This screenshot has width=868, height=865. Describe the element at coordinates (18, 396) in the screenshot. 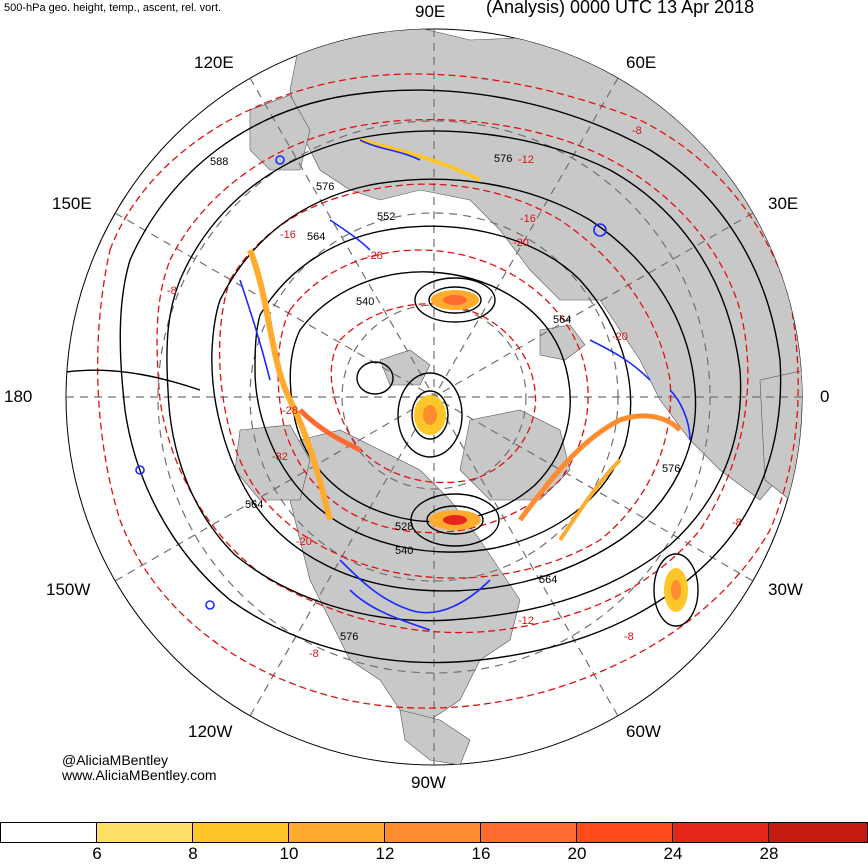

I see `lon-label-180: 180` at that location.